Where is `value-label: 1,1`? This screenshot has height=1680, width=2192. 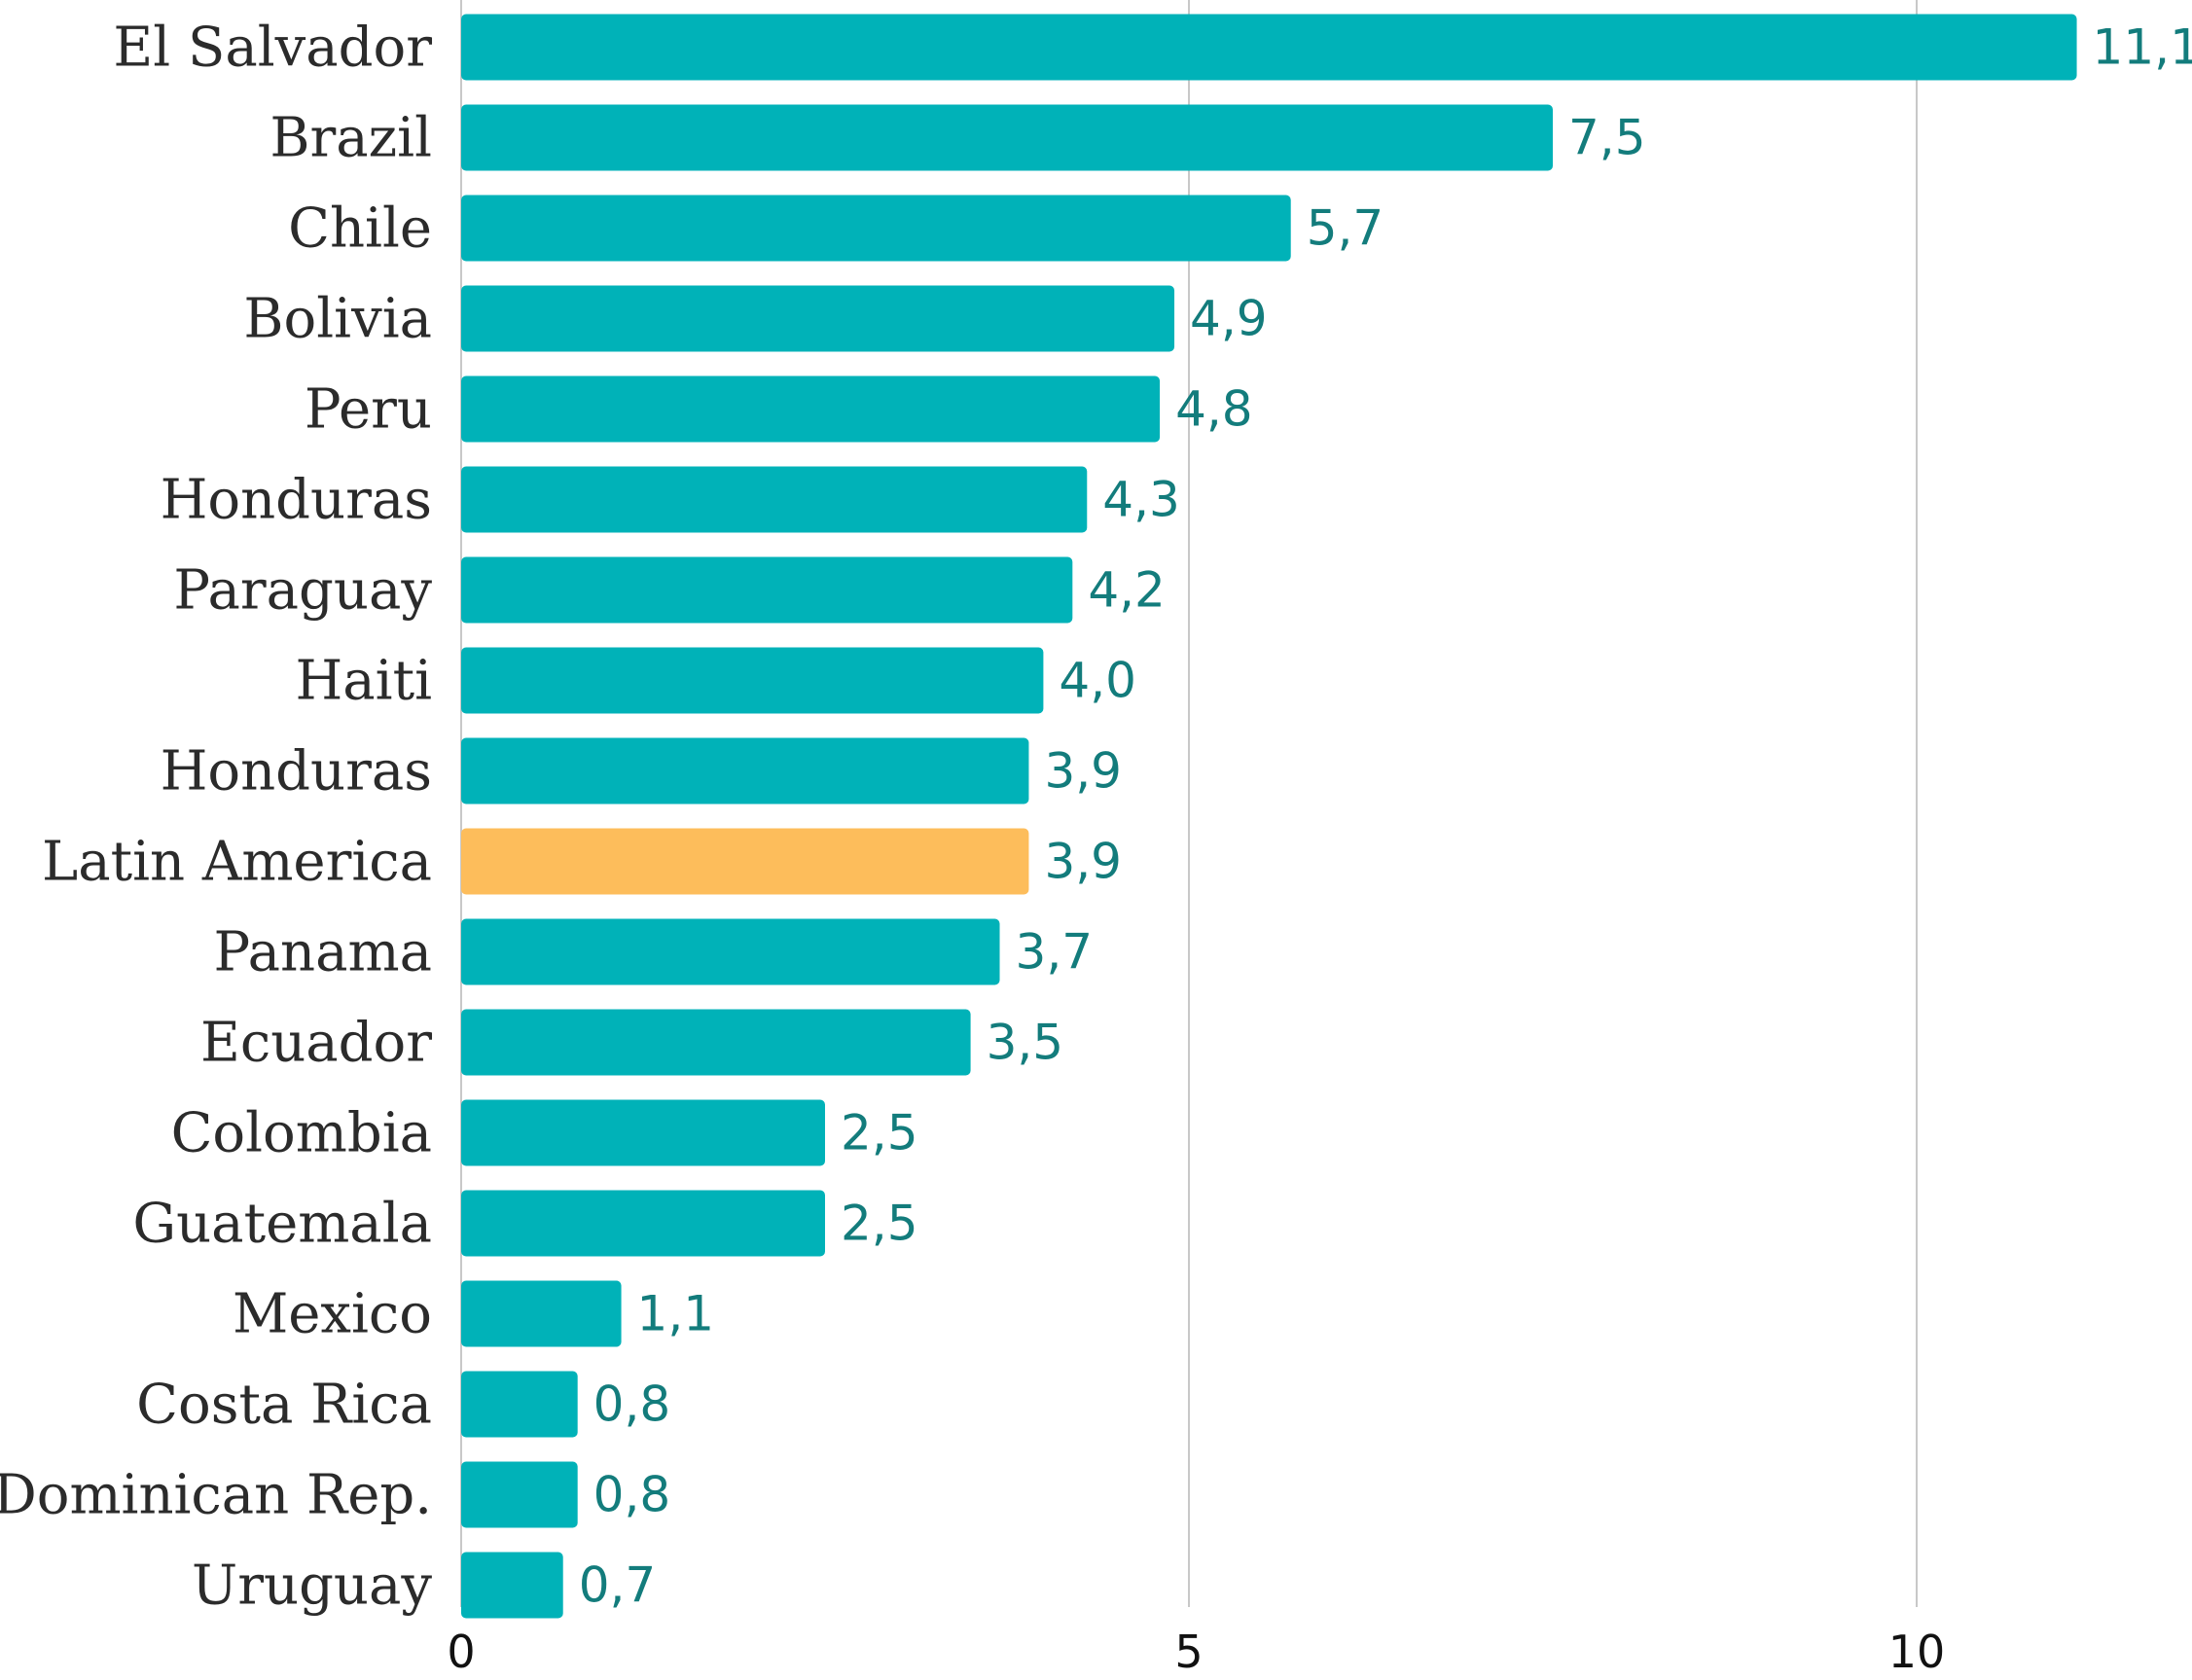
value-label: 1,1 is located at coordinates (676, 1314).